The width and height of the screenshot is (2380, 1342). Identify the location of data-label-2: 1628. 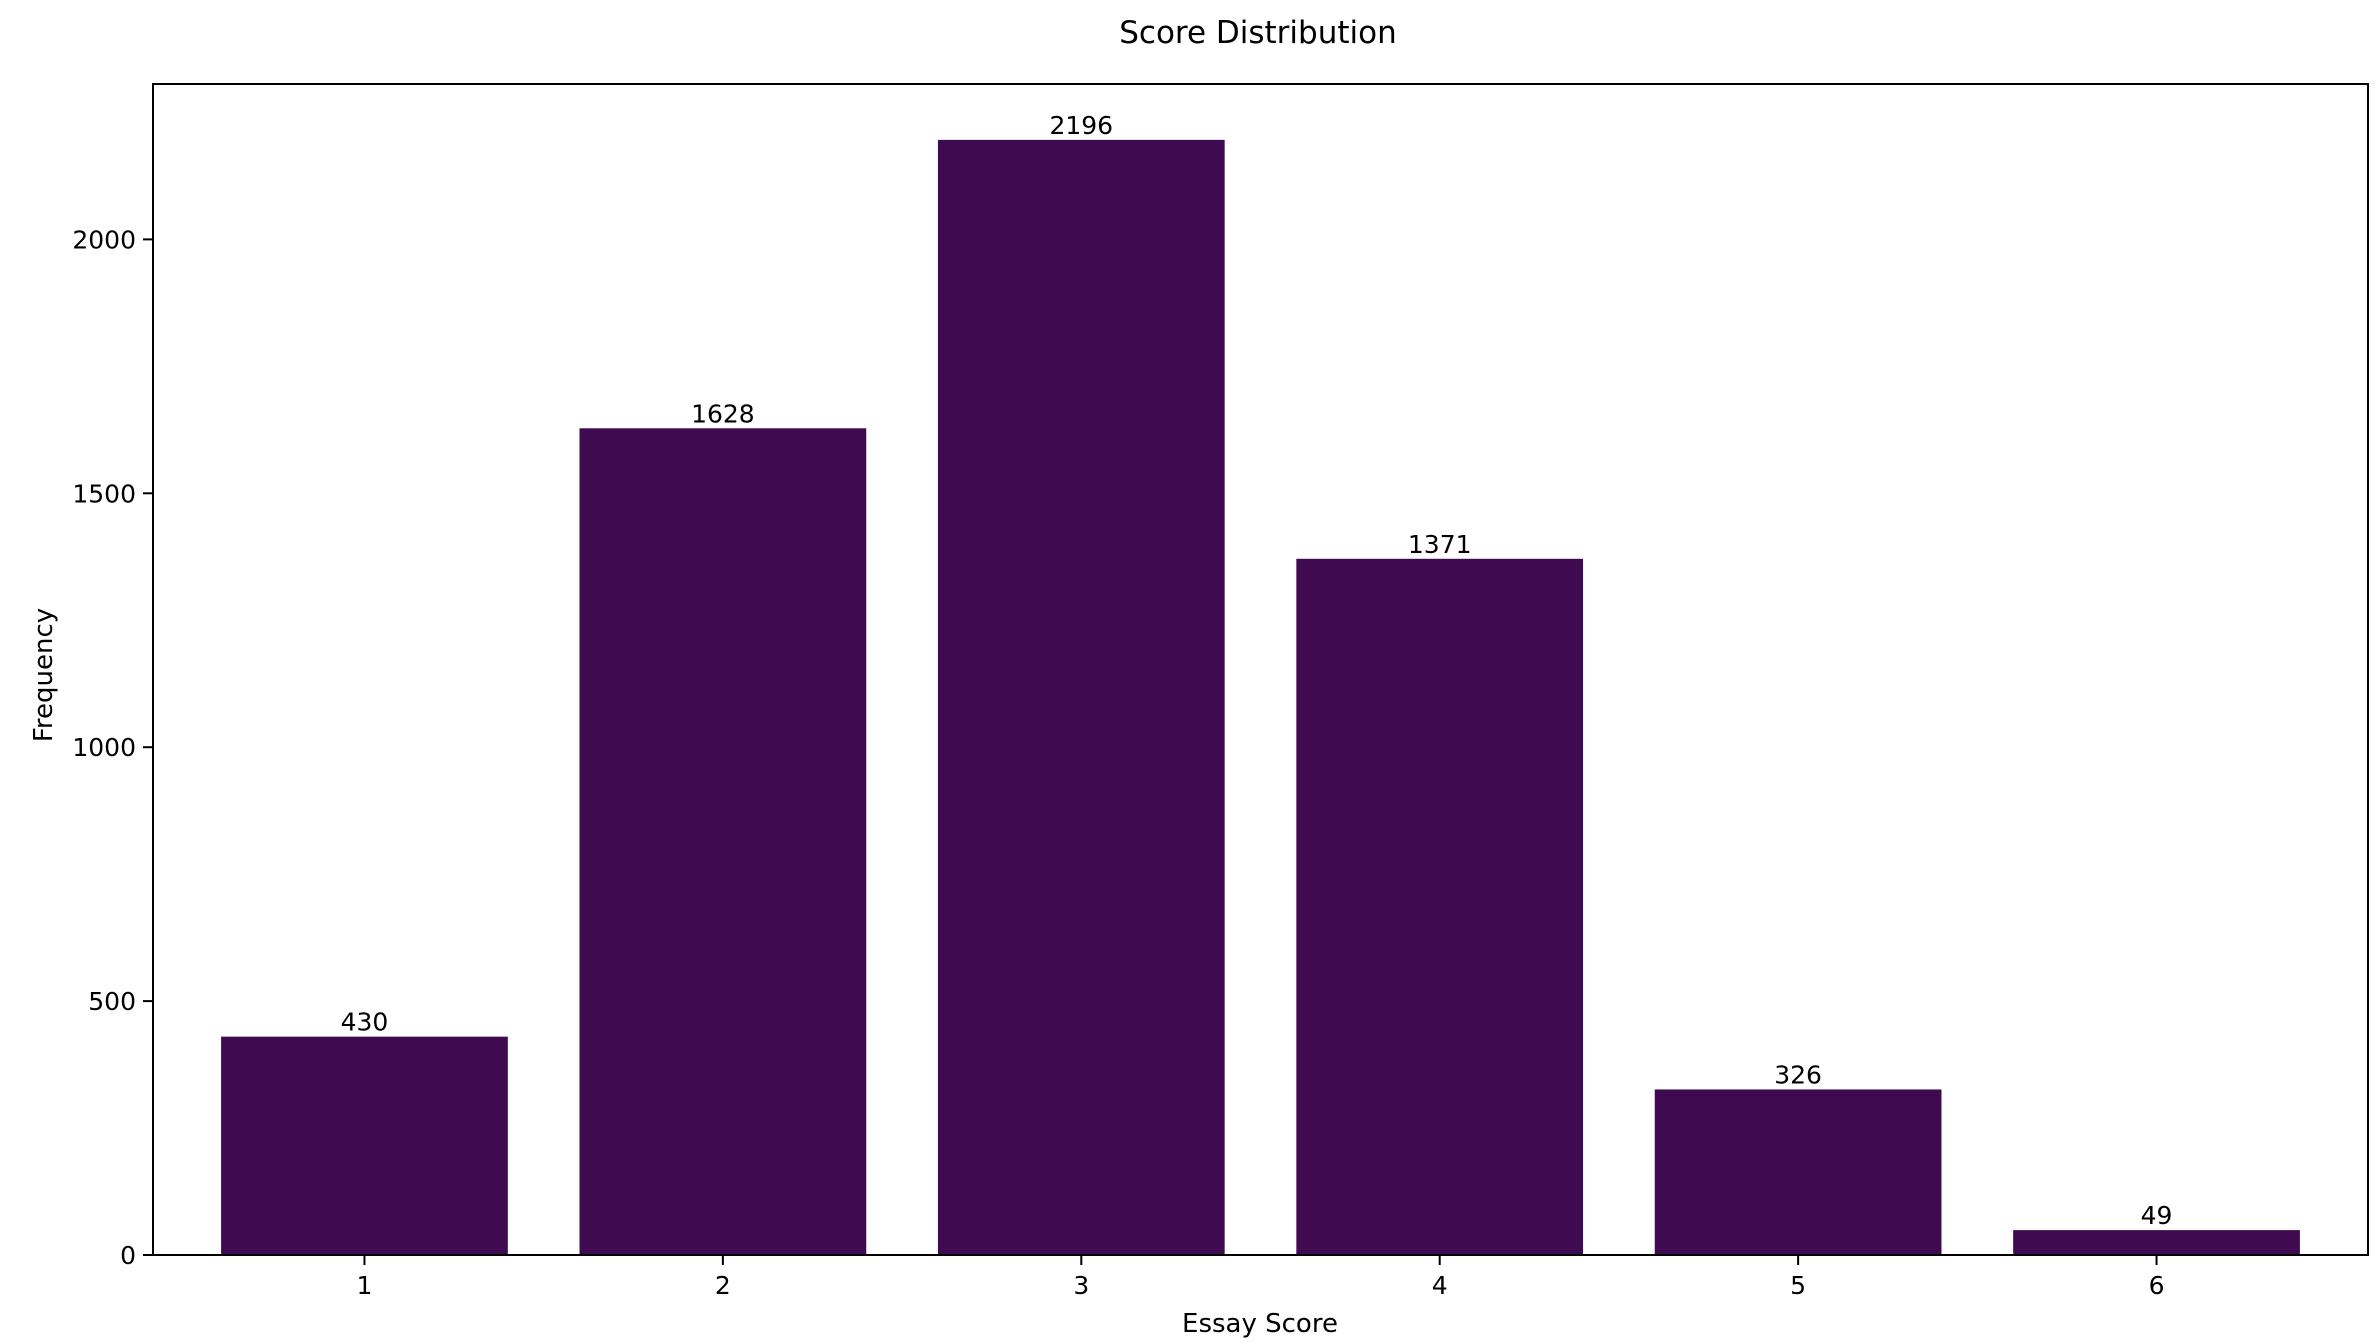
(723, 413).